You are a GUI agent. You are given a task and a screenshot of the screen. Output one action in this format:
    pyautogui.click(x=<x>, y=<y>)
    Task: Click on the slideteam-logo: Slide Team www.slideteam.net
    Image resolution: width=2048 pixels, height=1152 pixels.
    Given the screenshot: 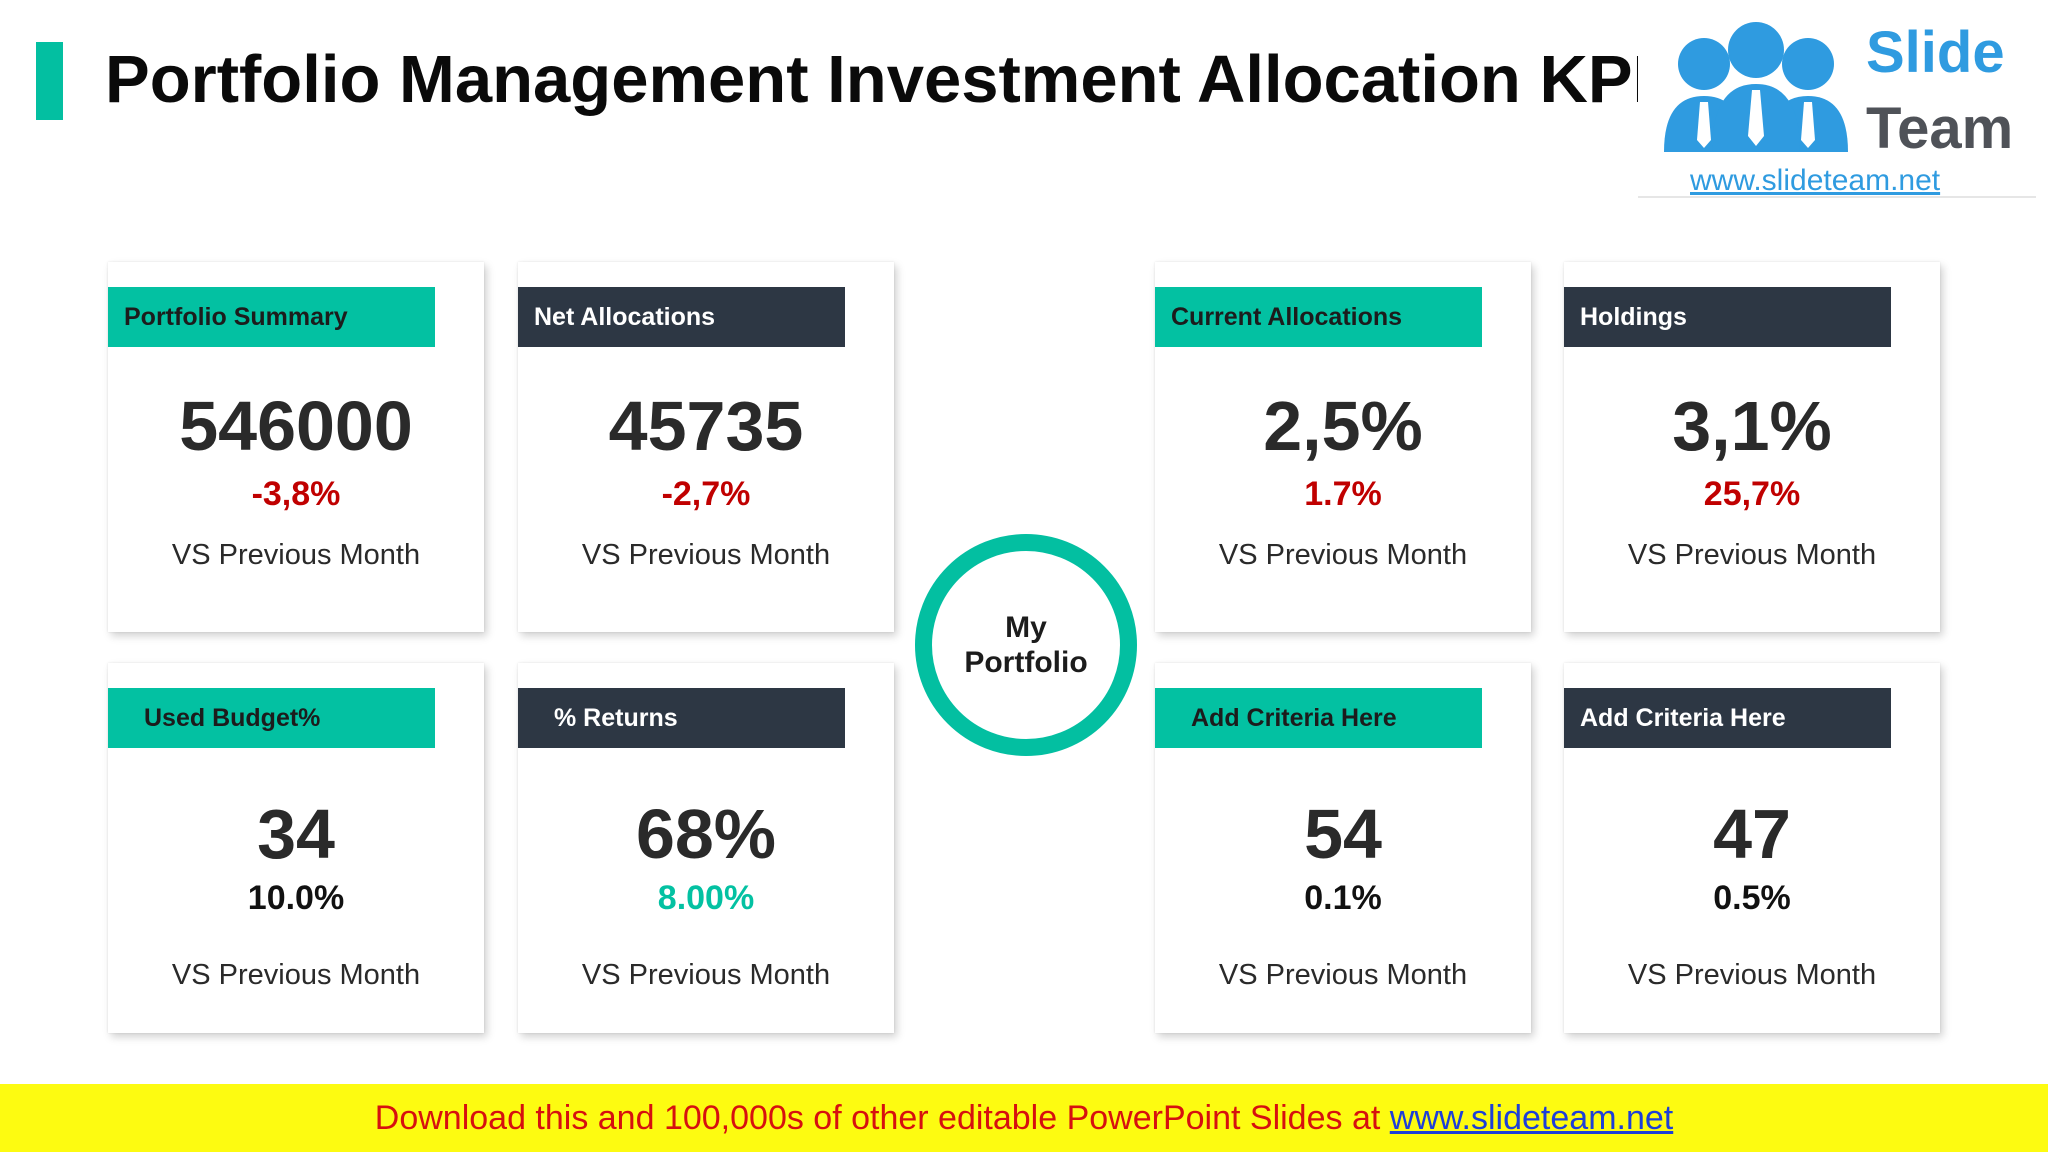 What is the action you would take?
    pyautogui.click(x=1837, y=99)
    